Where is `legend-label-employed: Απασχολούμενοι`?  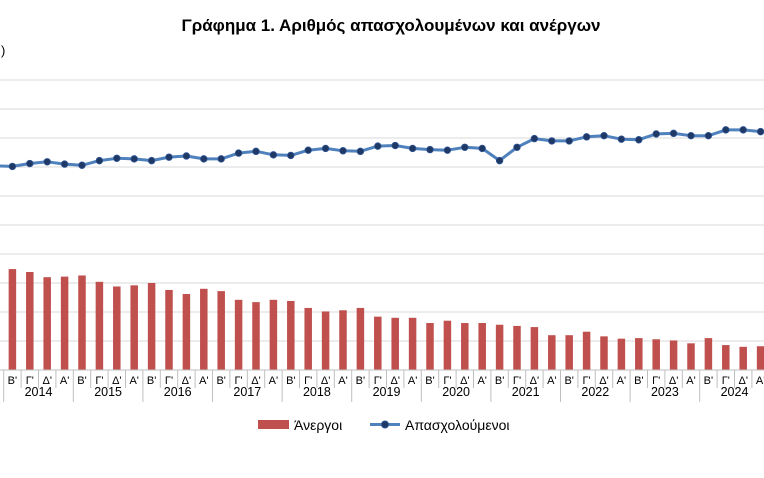 legend-label-employed: Απασχολούμενοι is located at coordinates (457, 425).